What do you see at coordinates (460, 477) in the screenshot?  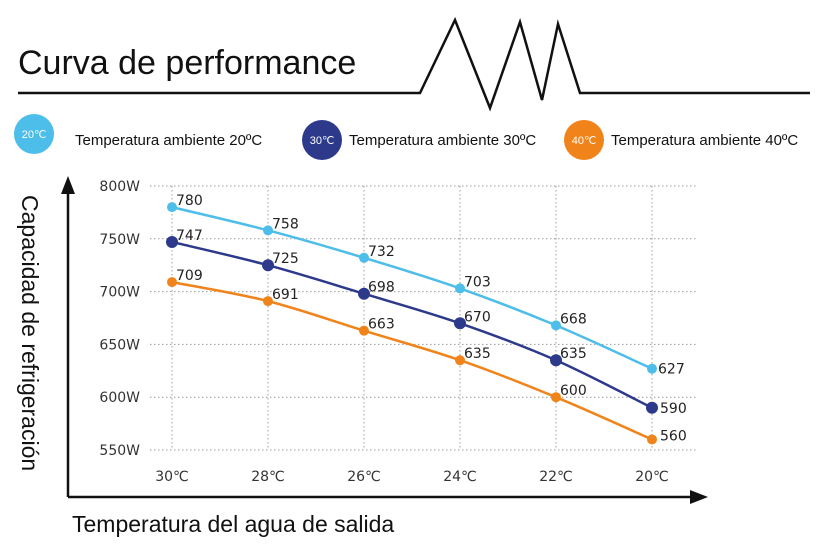 I see `x-tick-label: 24℃` at bounding box center [460, 477].